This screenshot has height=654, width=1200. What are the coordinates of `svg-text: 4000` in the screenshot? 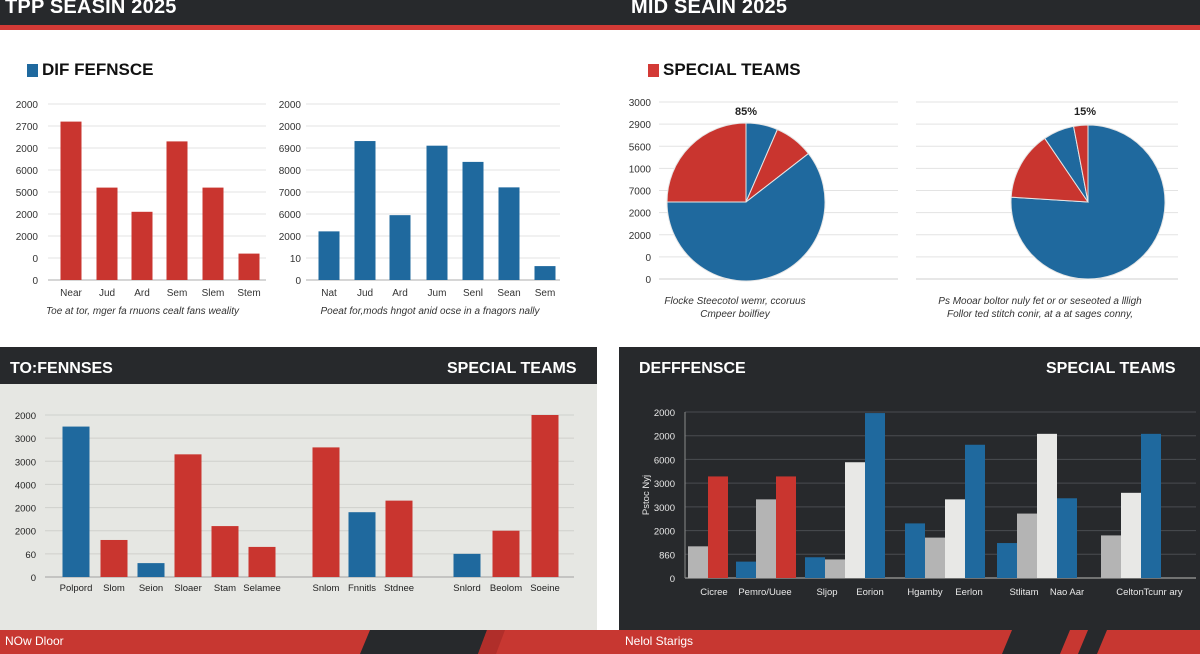 It's located at (25, 485).